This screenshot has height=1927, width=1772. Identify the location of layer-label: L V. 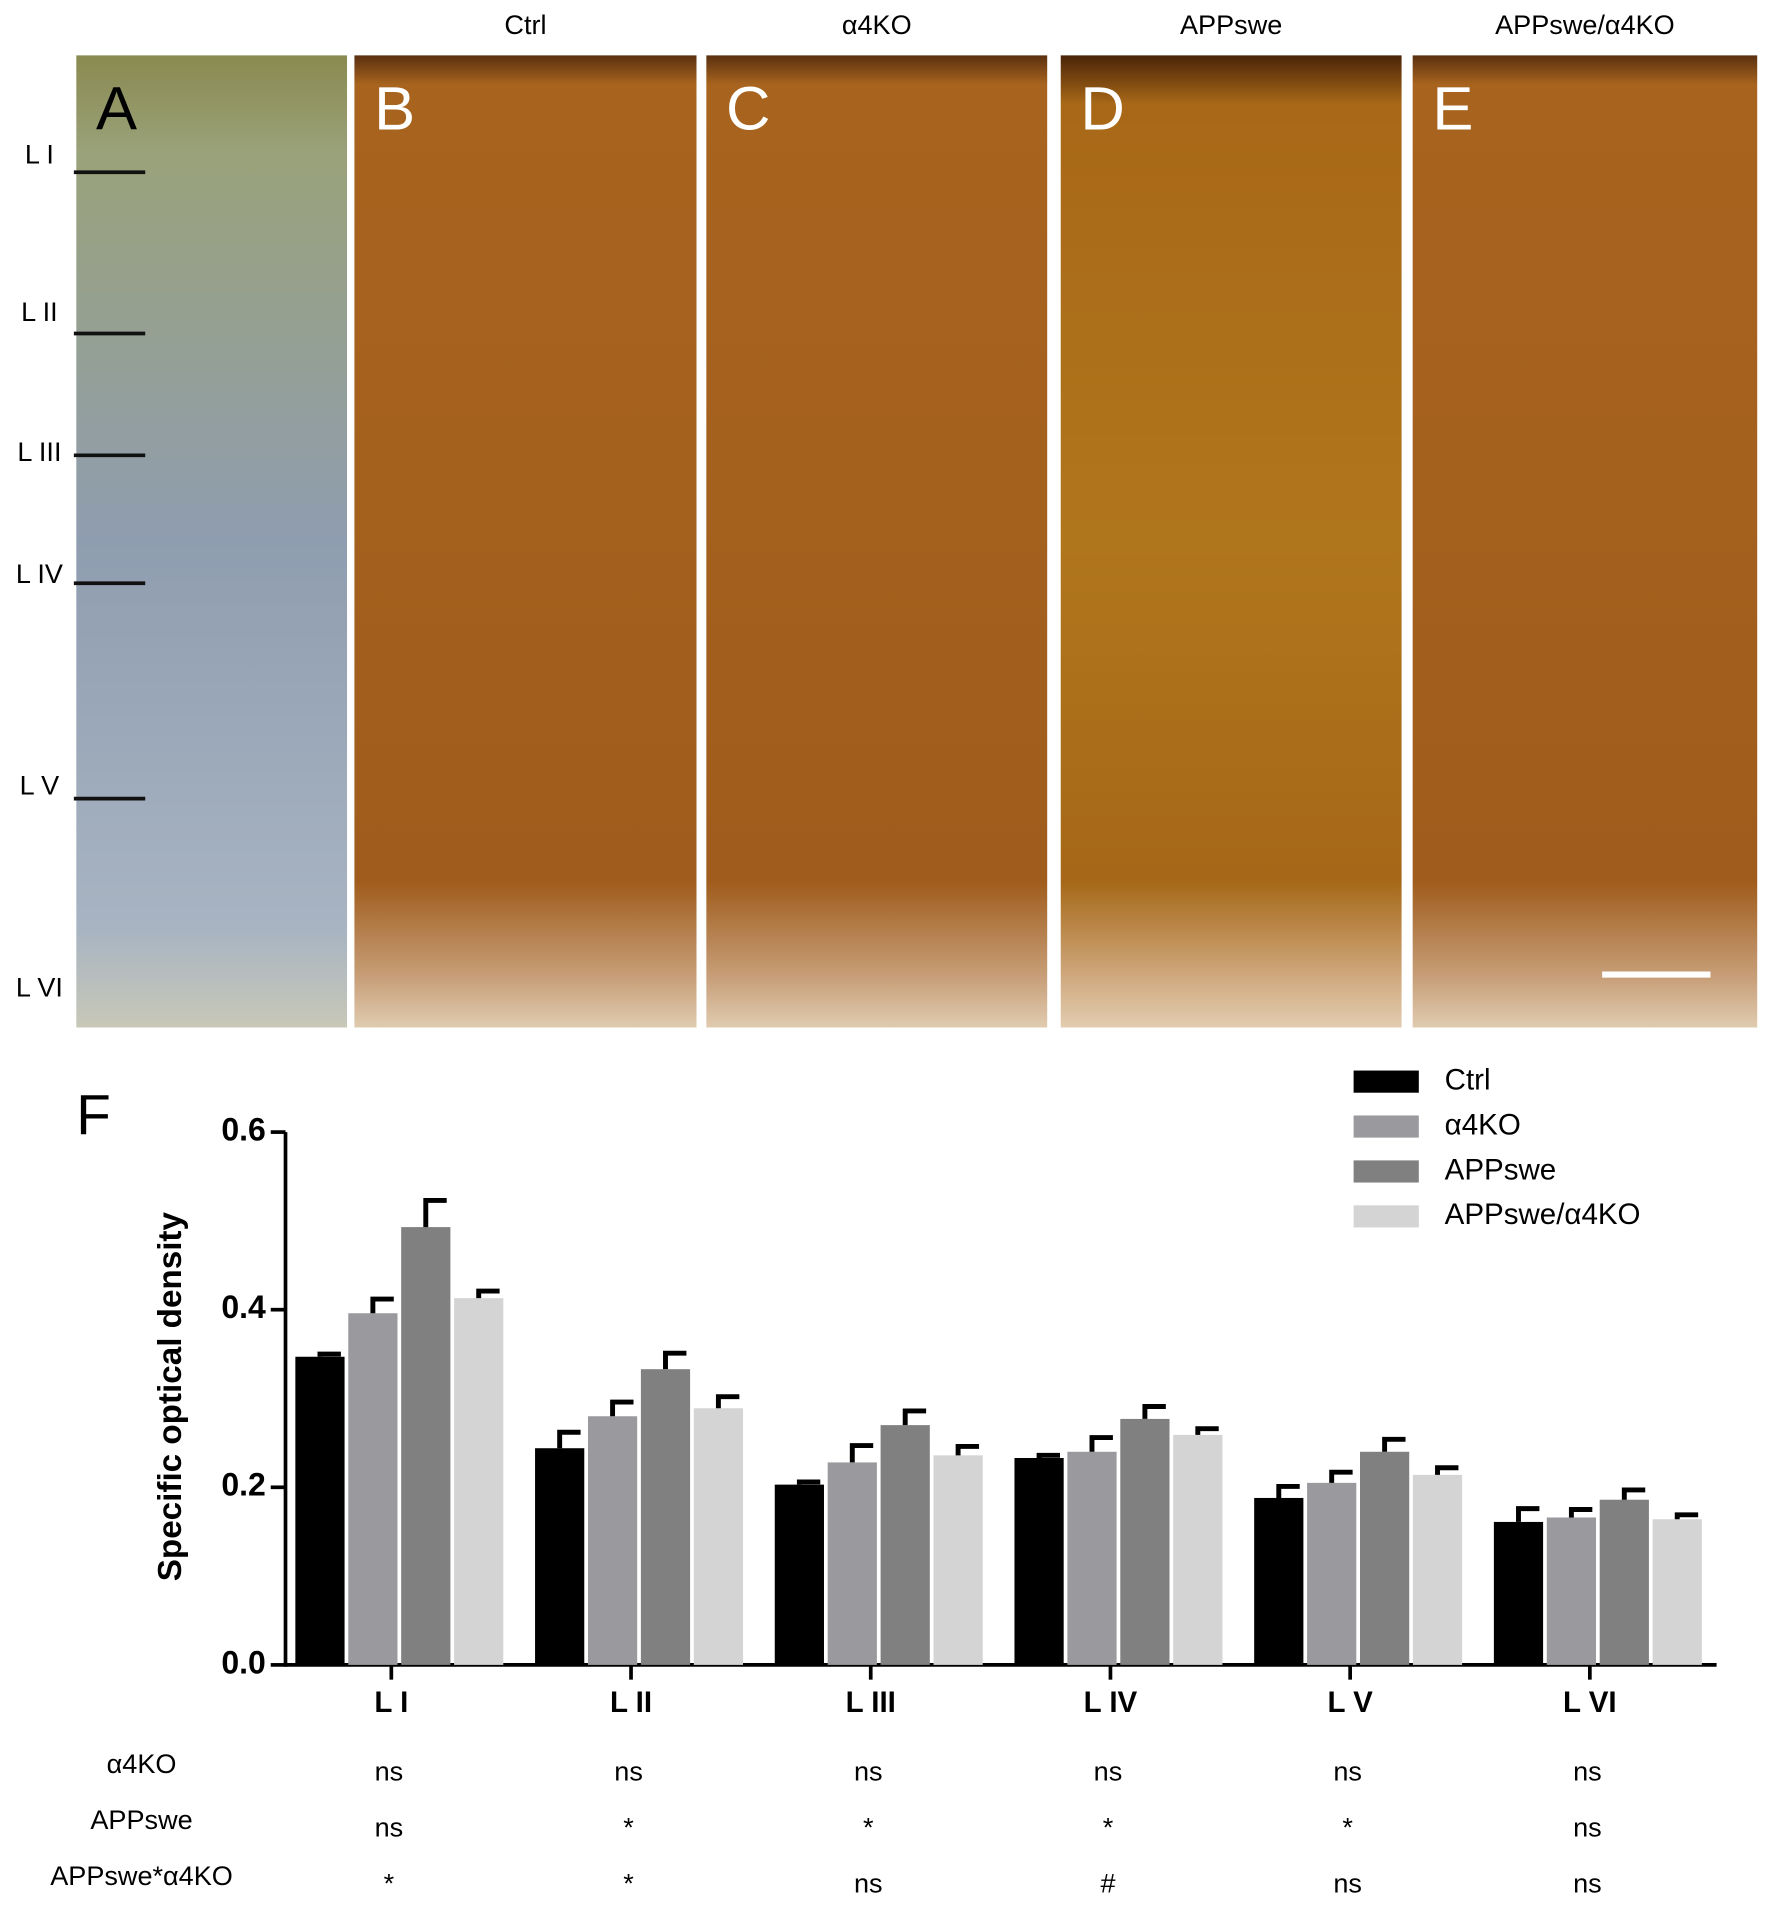
(40, 785).